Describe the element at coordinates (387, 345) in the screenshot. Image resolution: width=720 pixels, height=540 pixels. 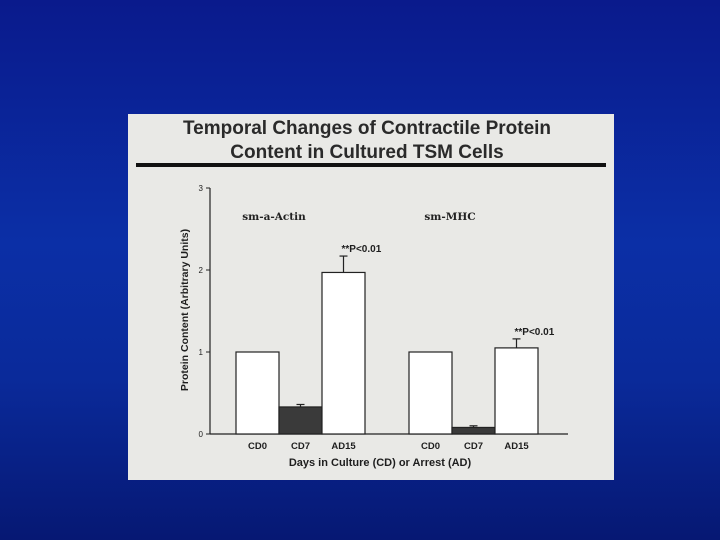
I see `bars` at that location.